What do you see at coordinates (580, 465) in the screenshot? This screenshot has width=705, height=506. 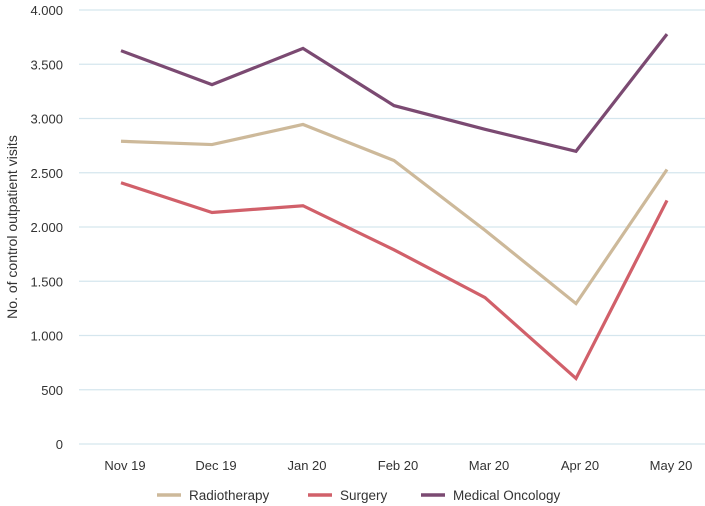 I see `x-tick-label: Apr 20` at bounding box center [580, 465].